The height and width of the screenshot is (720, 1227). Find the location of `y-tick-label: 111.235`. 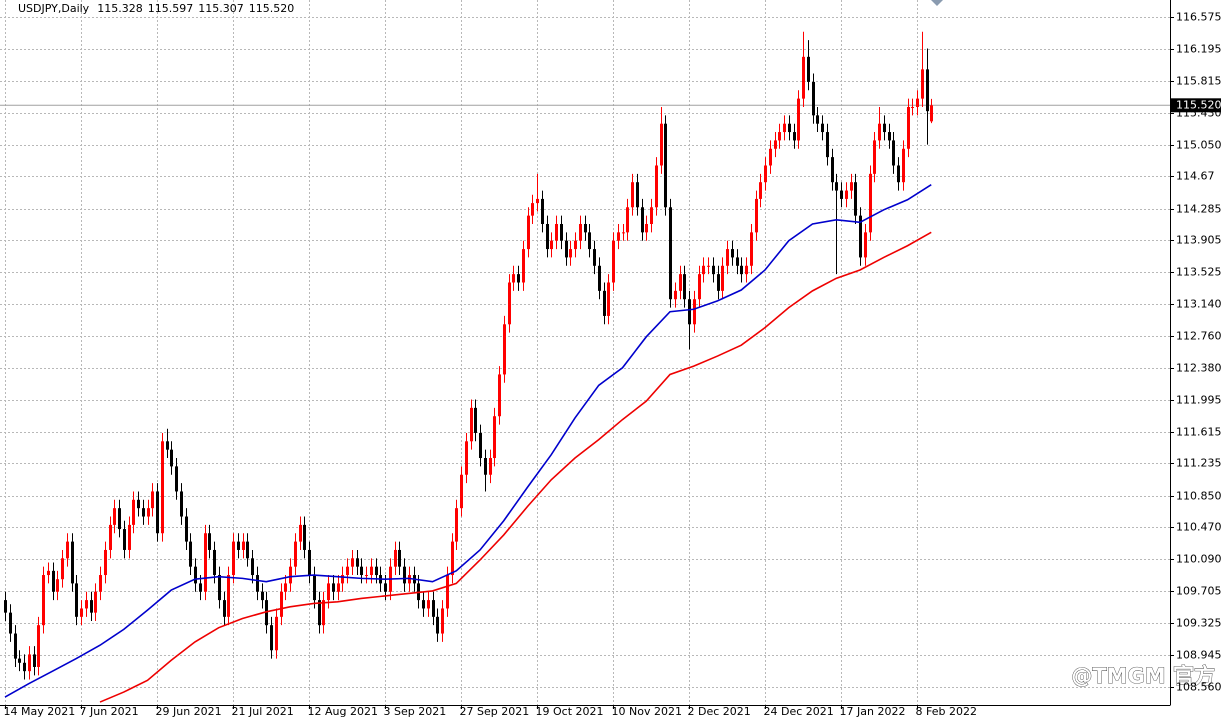

y-tick-label: 111.235 is located at coordinates (1199, 463).